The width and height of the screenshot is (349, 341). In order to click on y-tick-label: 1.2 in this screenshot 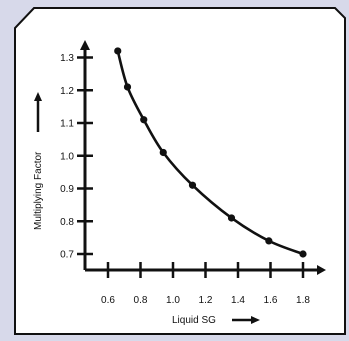, I will do `click(67, 91)`.